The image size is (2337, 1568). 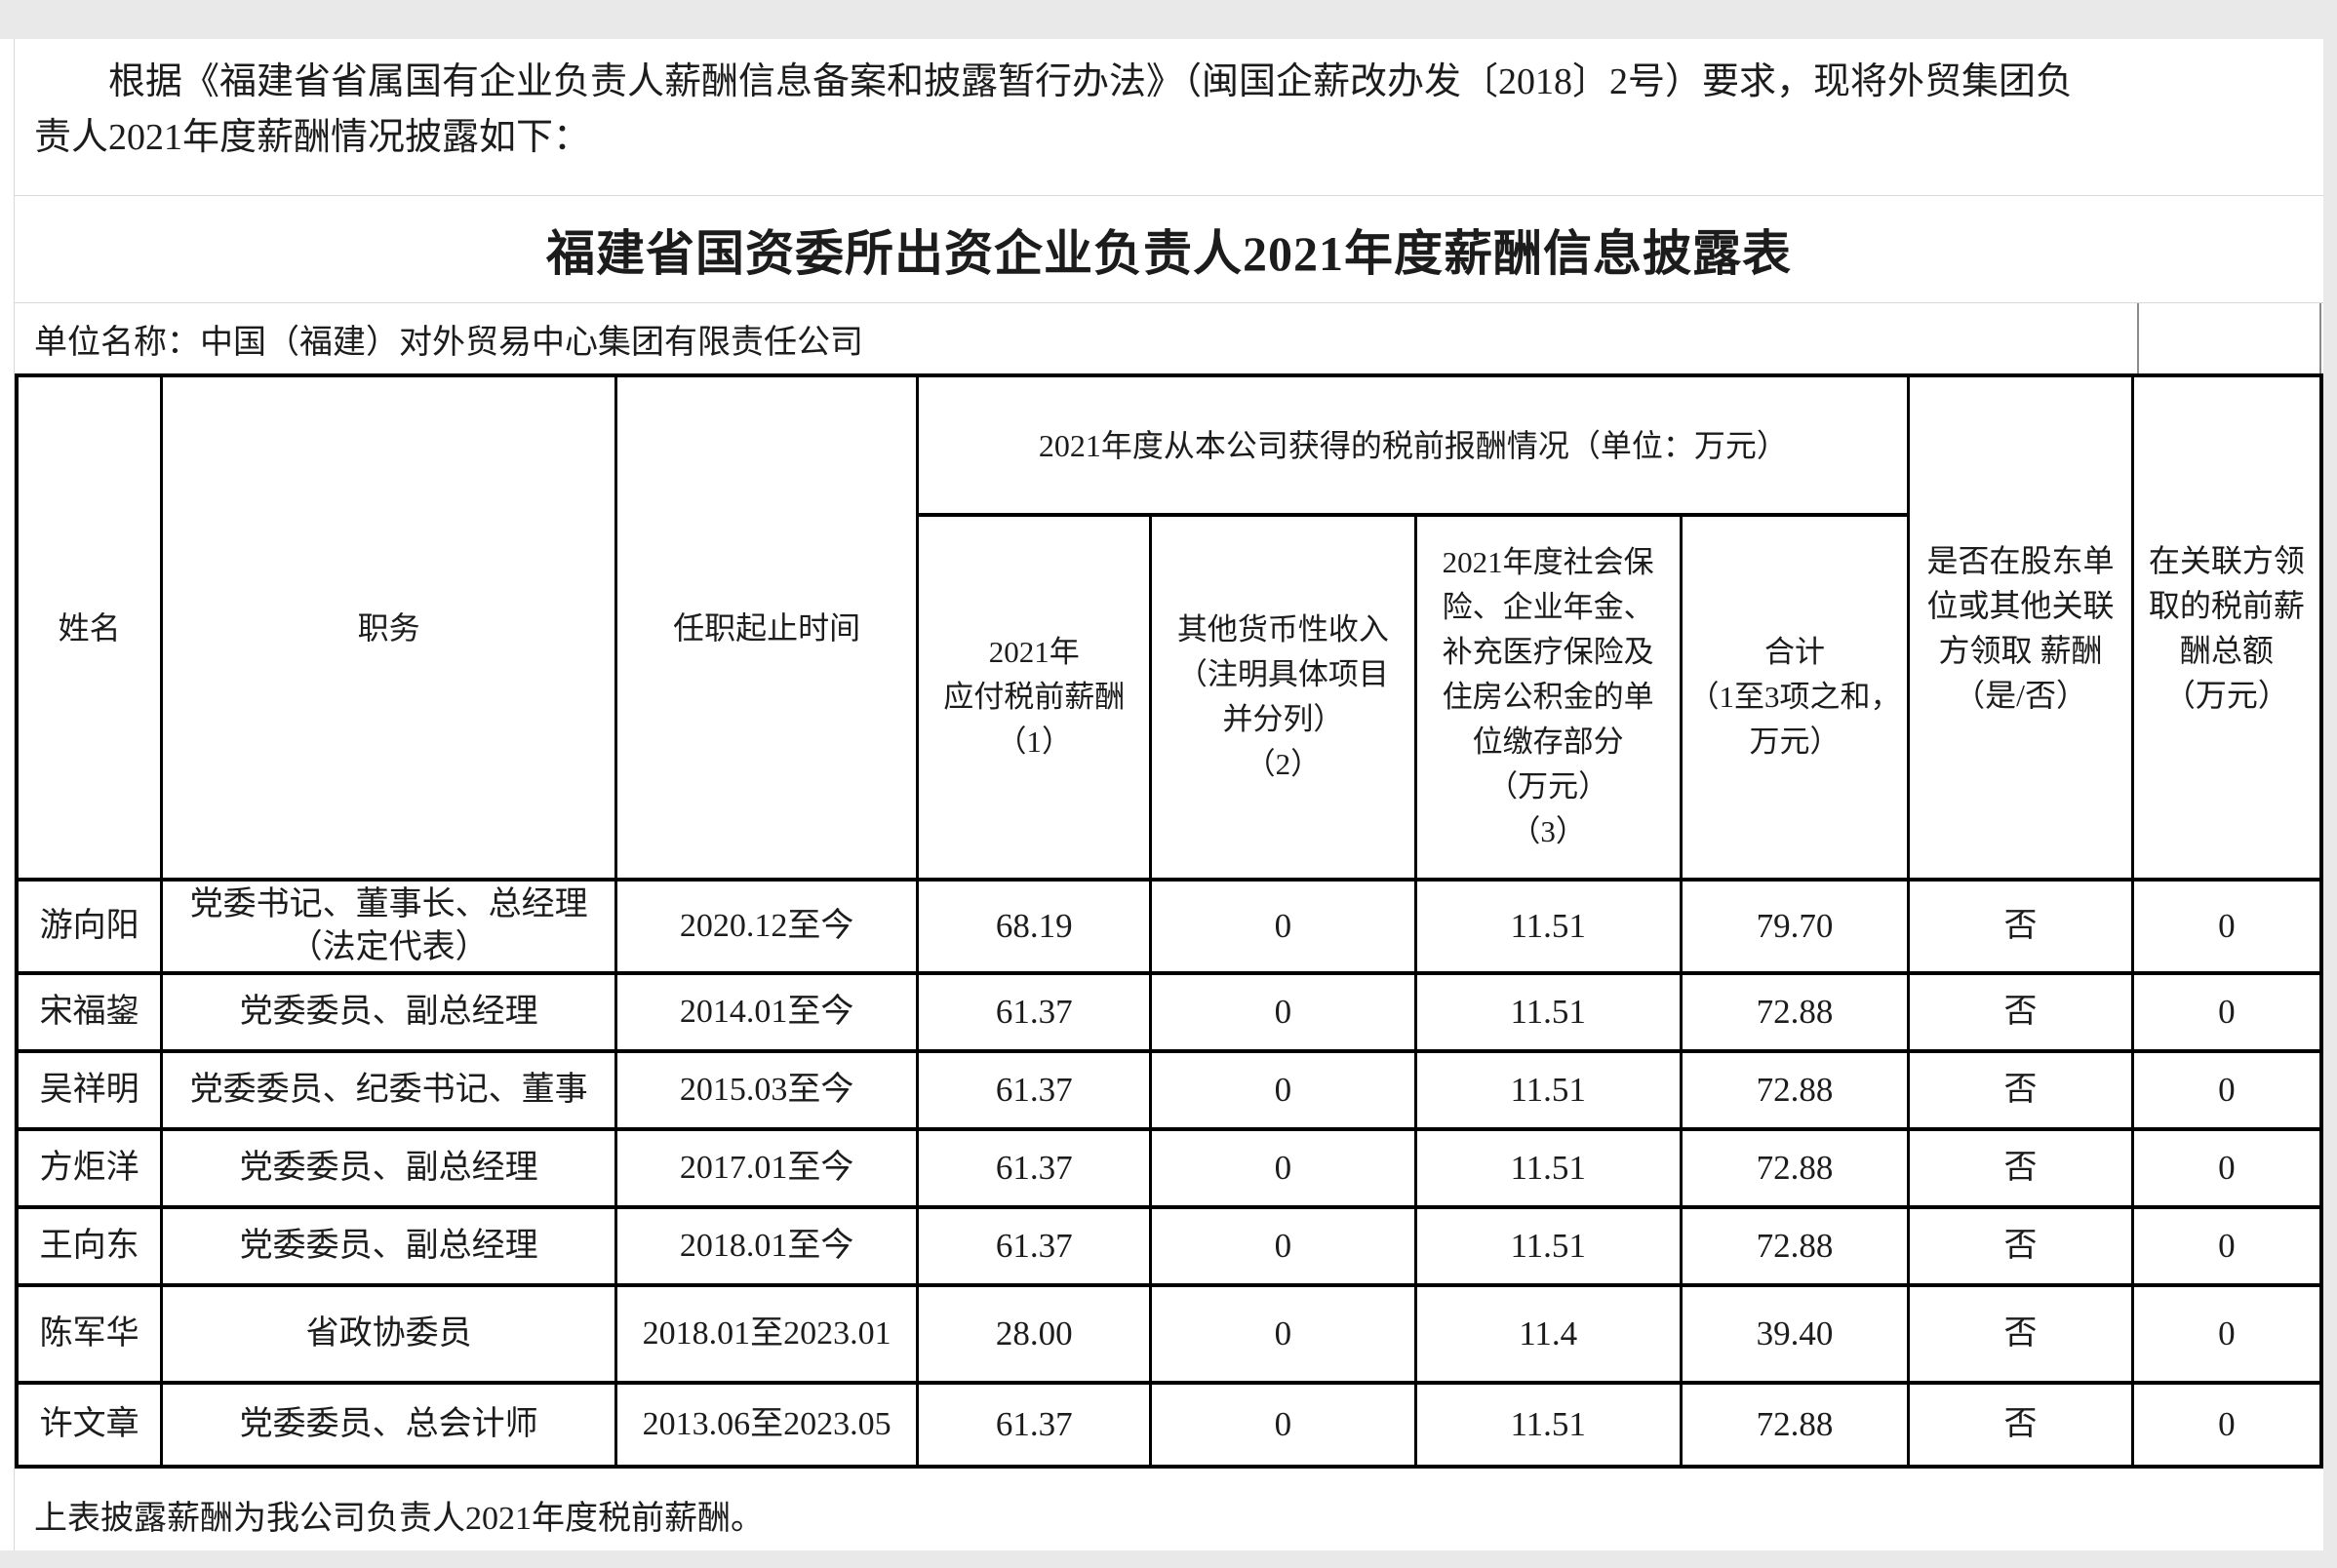 What do you see at coordinates (388, 1334) in the screenshot?
I see `cell-position: 省政协委员` at bounding box center [388, 1334].